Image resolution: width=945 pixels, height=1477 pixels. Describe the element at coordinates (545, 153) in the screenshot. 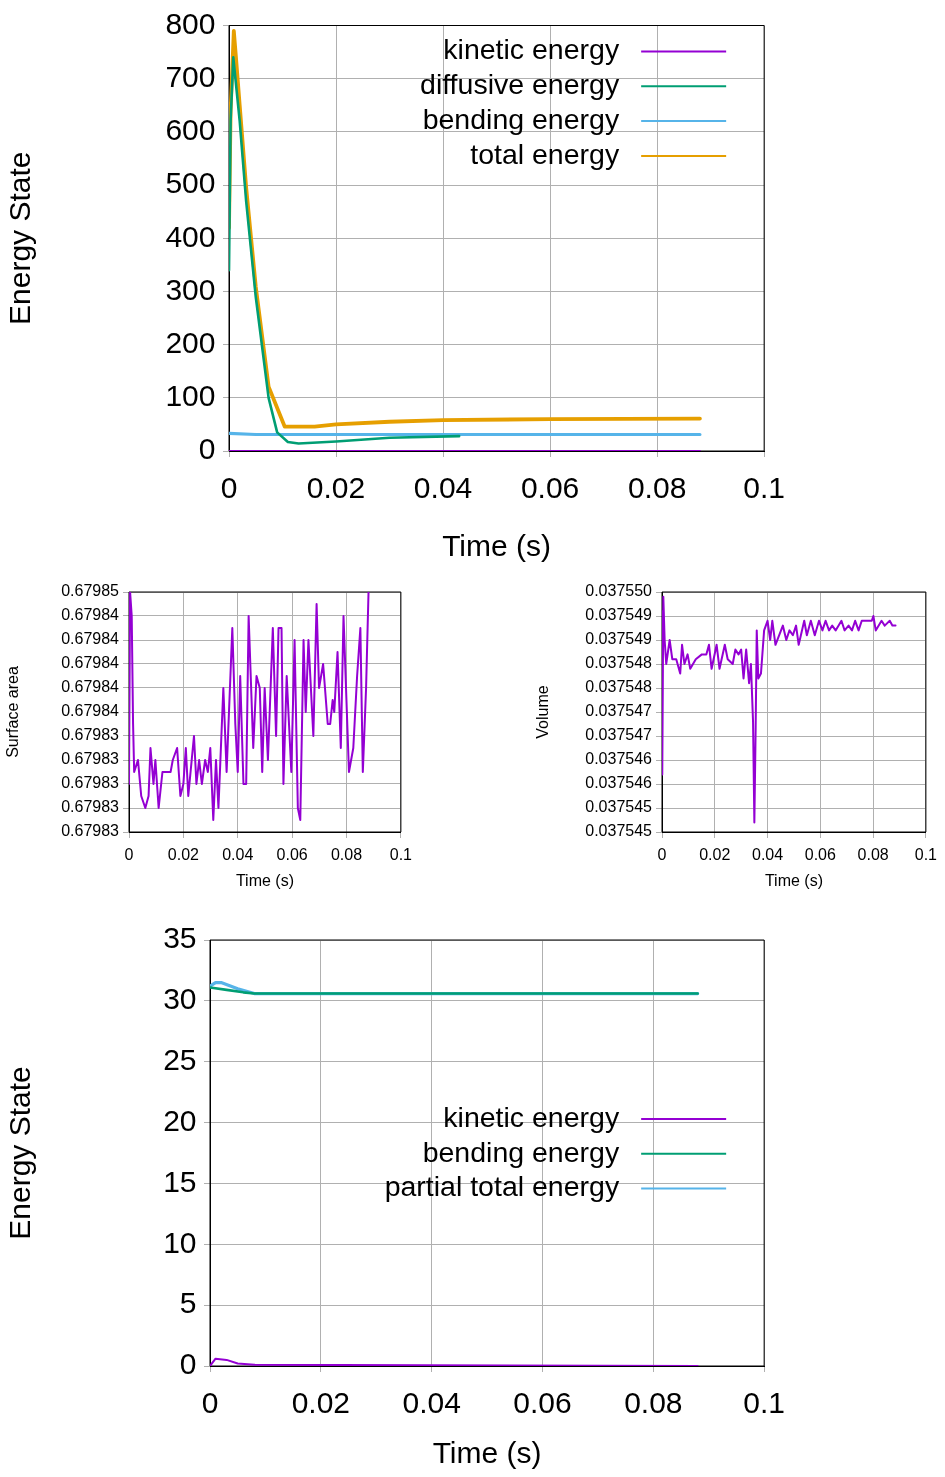

I see `legend-label: total energy` at that location.